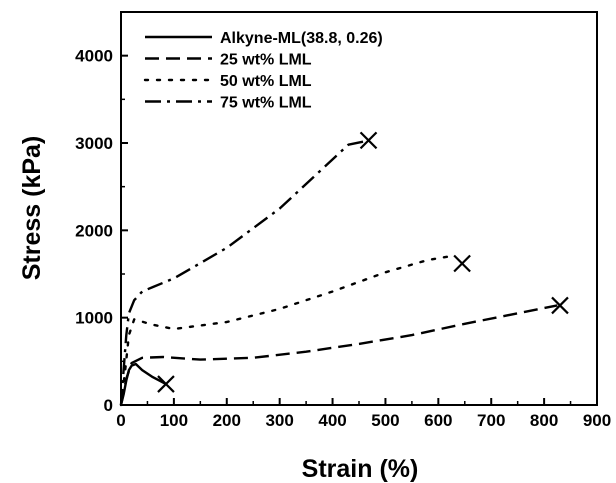  Describe the element at coordinates (301, 38) in the screenshot. I see `legend-label: Alkyne-ML(38.8, 0.26)` at that location.